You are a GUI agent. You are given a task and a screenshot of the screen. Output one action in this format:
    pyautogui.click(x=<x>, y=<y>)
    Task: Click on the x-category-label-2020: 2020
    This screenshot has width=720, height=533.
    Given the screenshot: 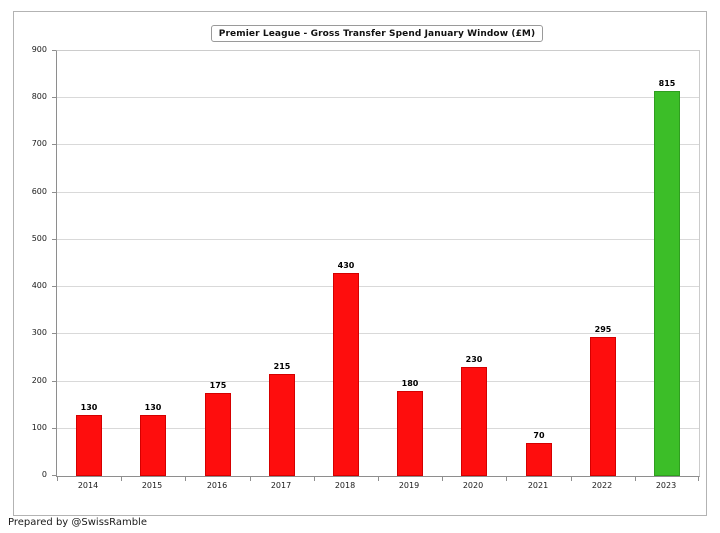 What is the action you would take?
    pyautogui.click(x=473, y=485)
    